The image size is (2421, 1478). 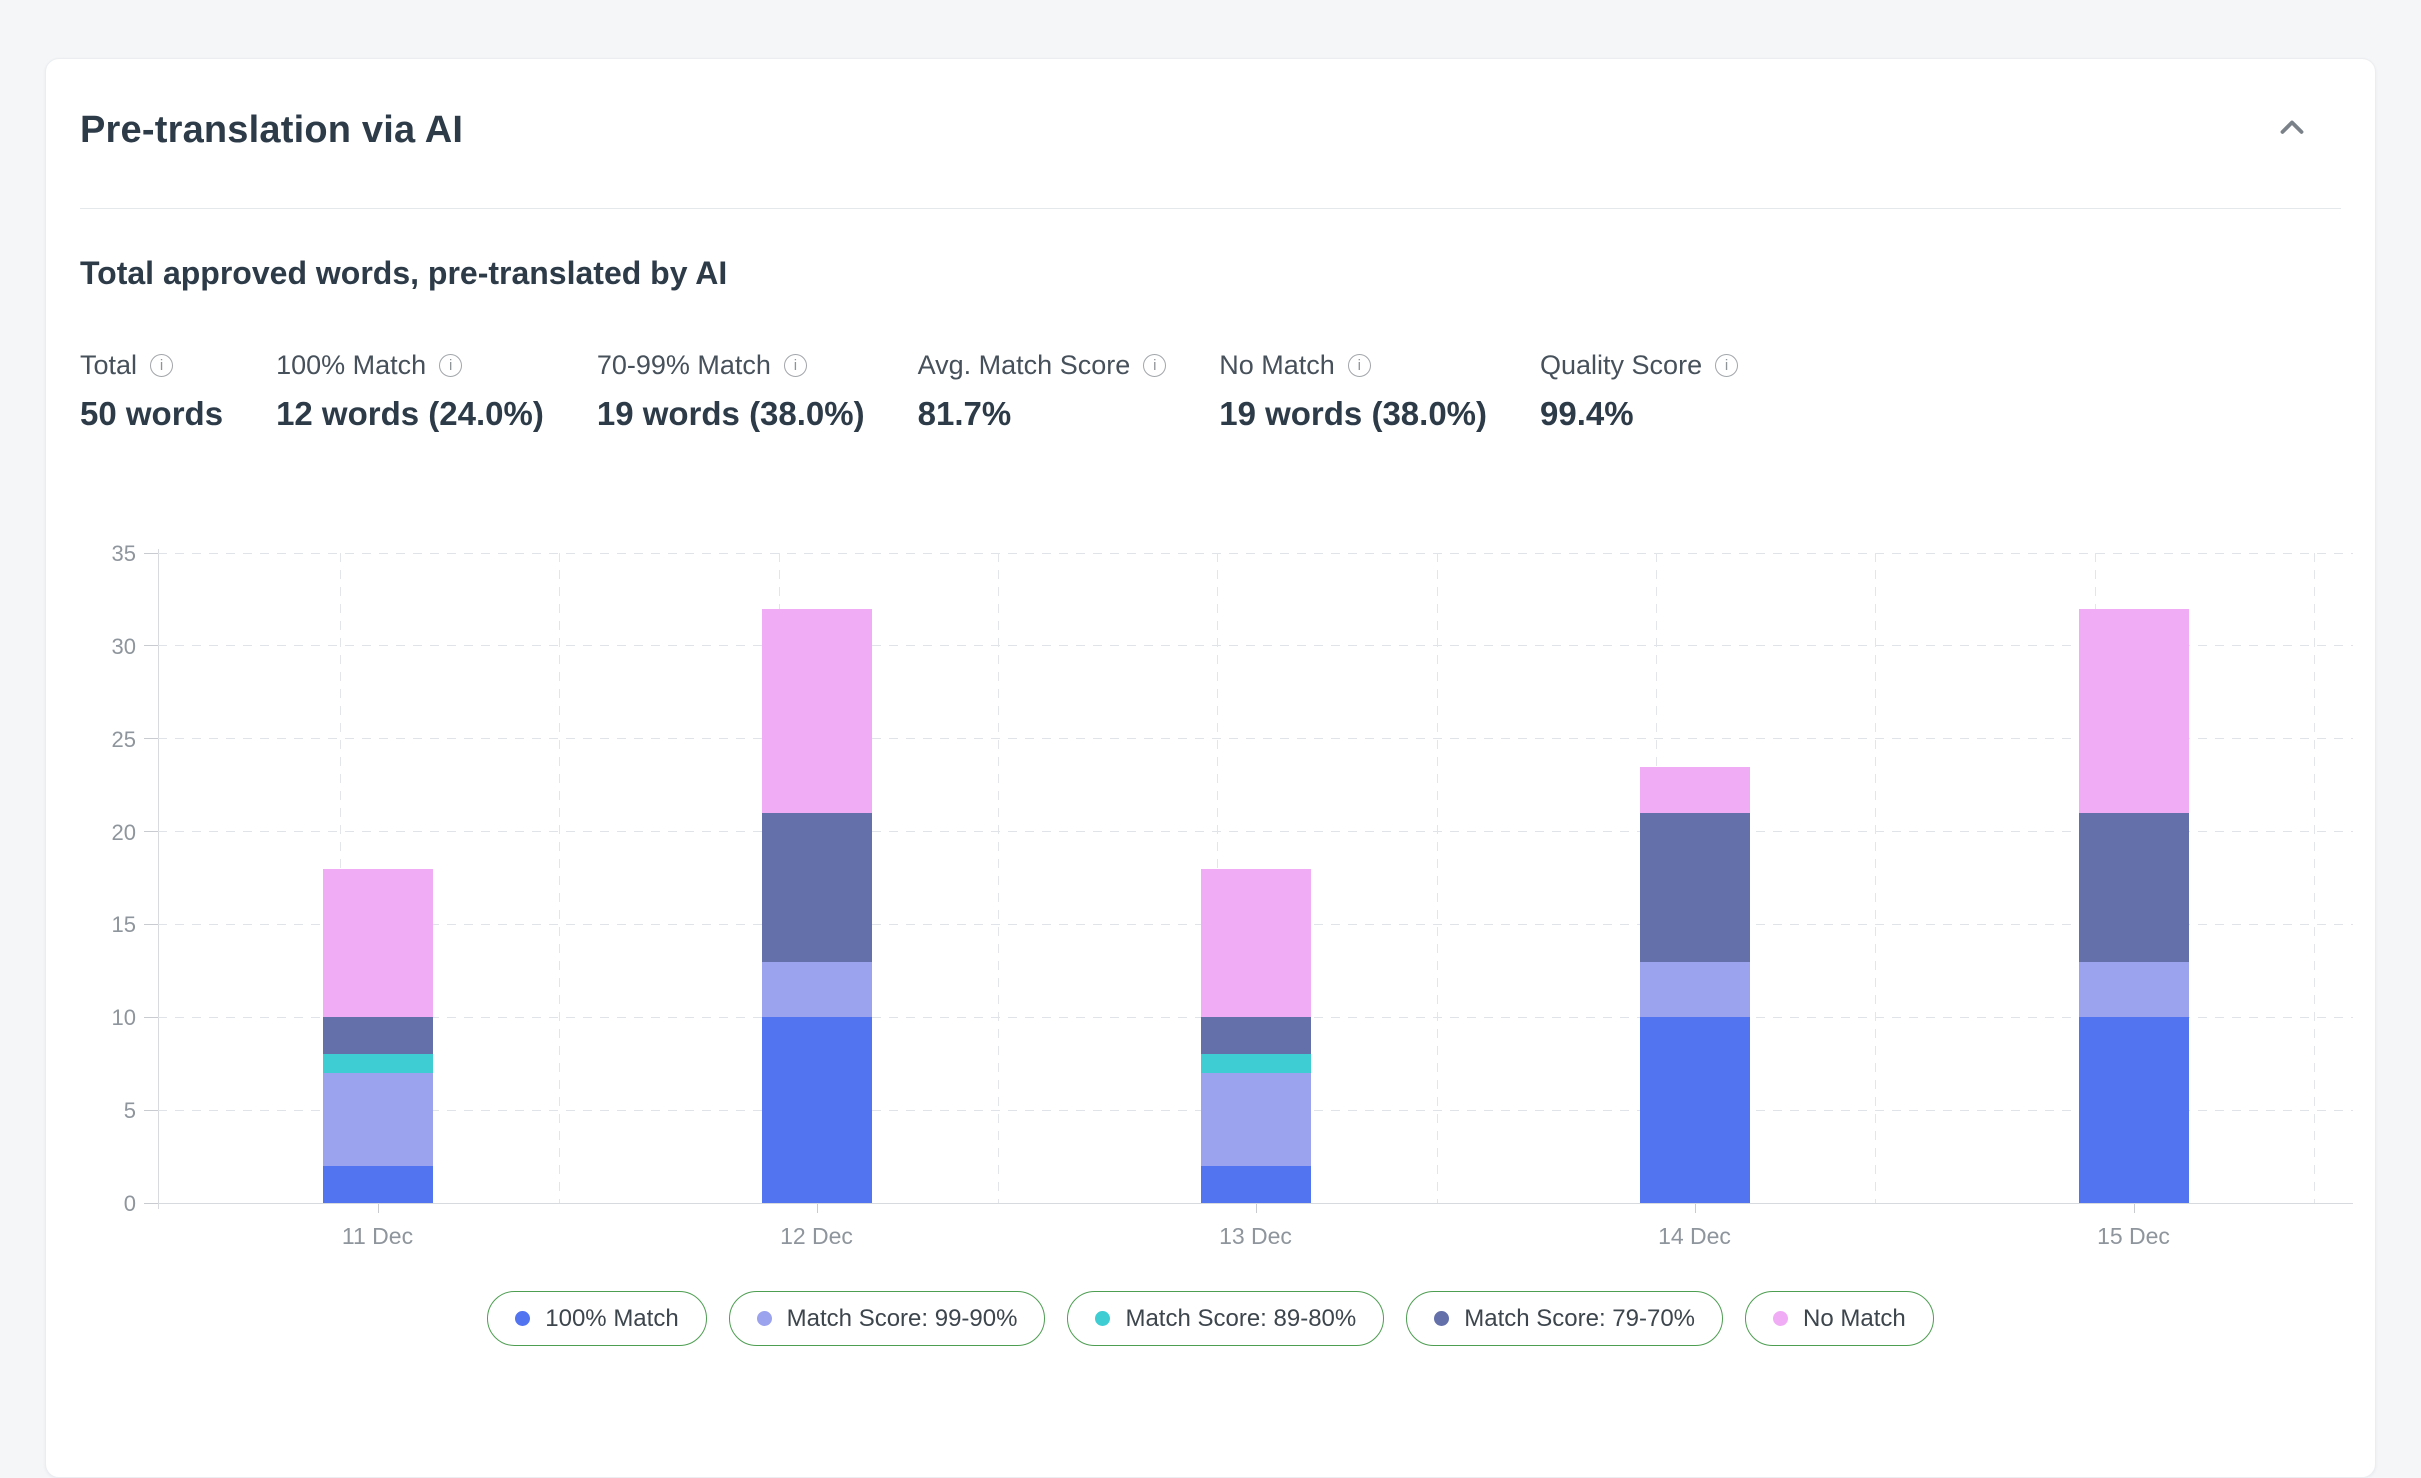 What do you see at coordinates (351, 364) in the screenshot?
I see `stat-label: 100% Match` at bounding box center [351, 364].